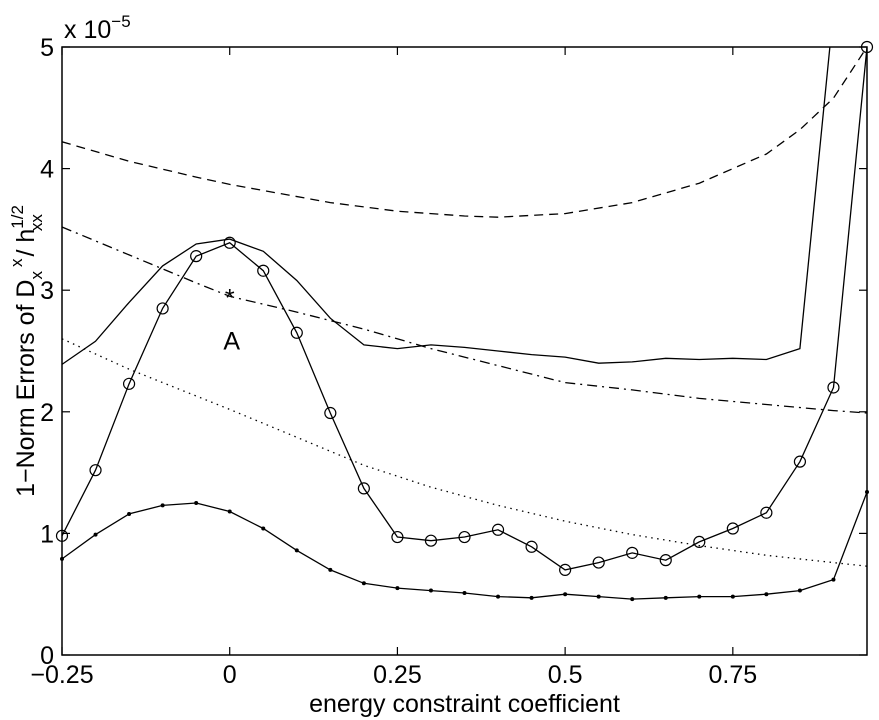 Image resolution: width=879 pixels, height=720 pixels. Describe the element at coordinates (47, 291) in the screenshot. I see `y-tick-label: 3` at that location.